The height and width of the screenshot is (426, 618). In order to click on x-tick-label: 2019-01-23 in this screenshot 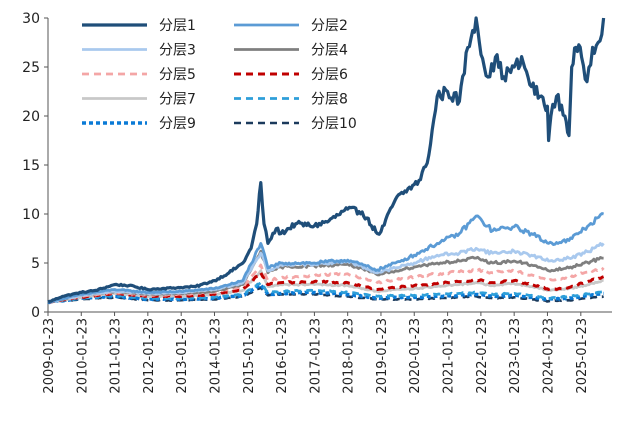, I will do `click(382, 356)`.